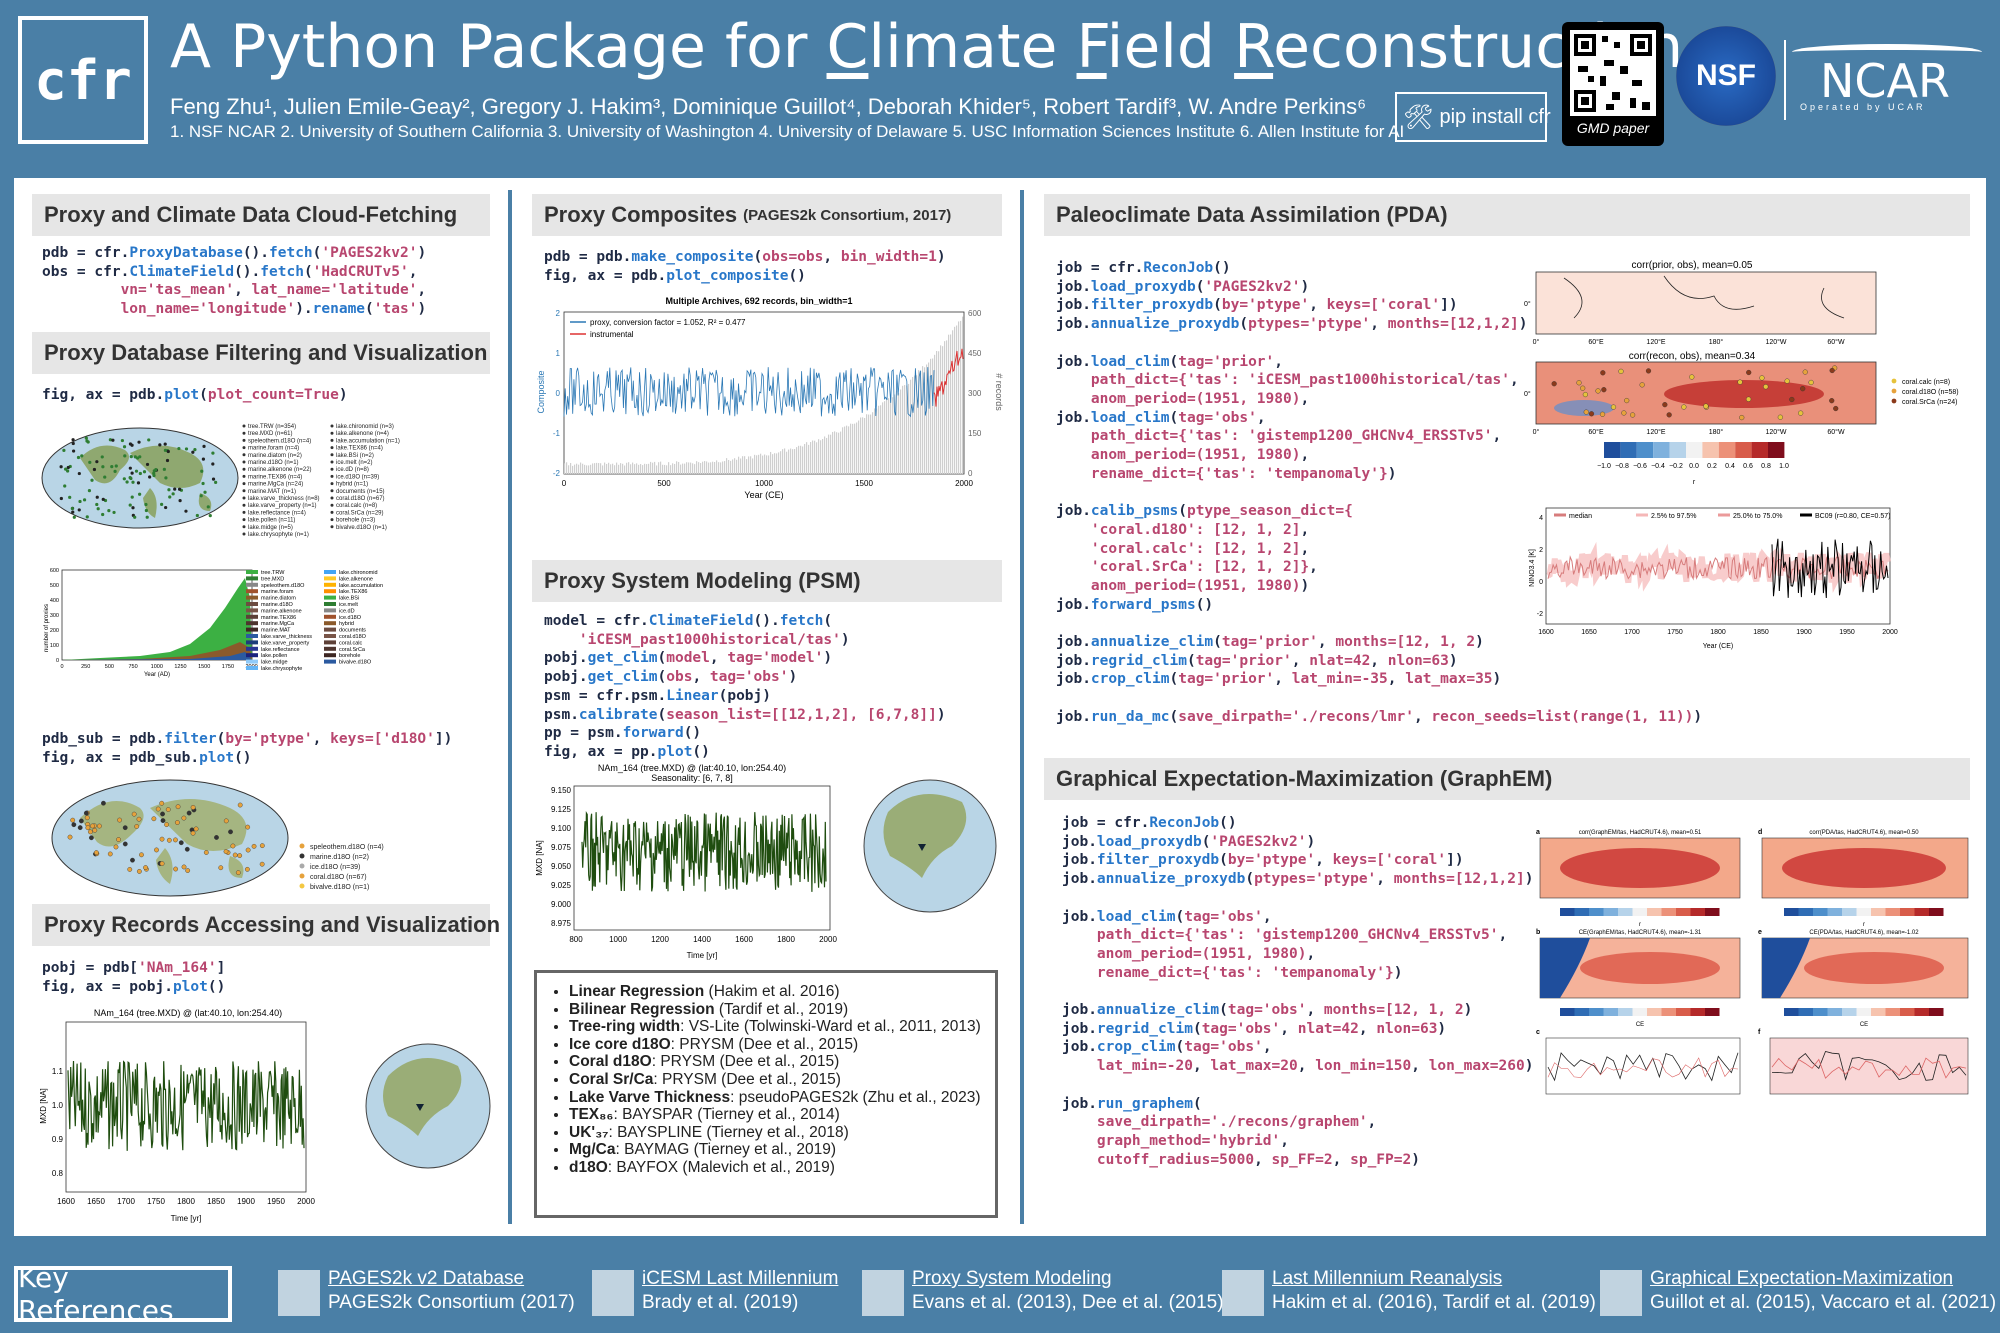 This screenshot has width=2000, height=1333. Describe the element at coordinates (539, 858) in the screenshot. I see `psm-ylabel: MXD [NA]` at that location.